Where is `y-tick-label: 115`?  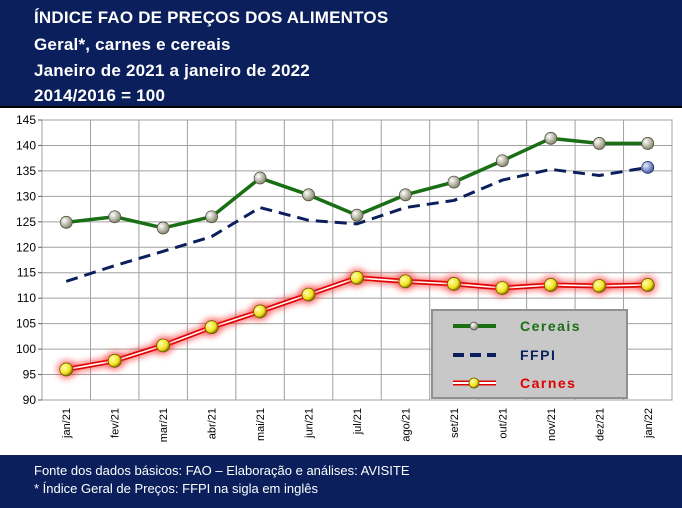
y-tick-label: 115 is located at coordinates (26, 273).